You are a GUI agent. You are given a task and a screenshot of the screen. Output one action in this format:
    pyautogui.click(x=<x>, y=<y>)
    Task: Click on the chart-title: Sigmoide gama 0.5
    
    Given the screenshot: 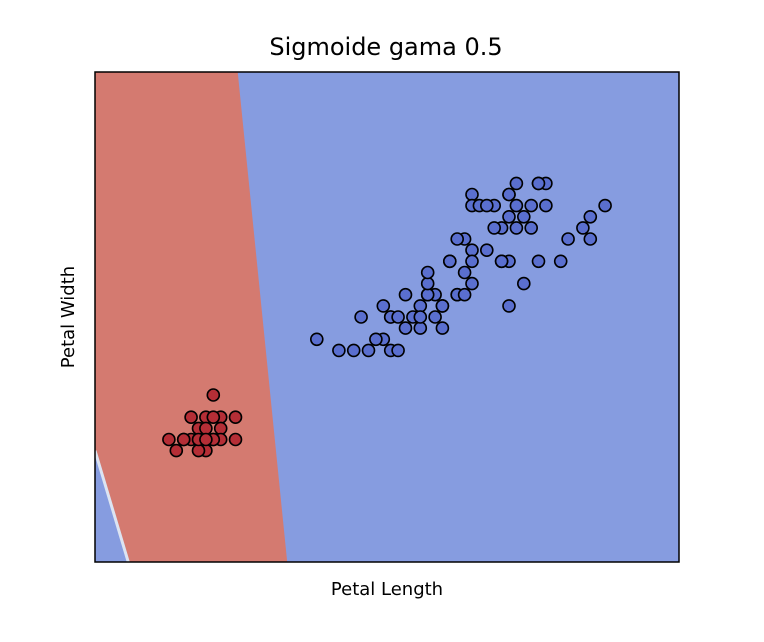 What is the action you would take?
    pyautogui.click(x=385, y=47)
    